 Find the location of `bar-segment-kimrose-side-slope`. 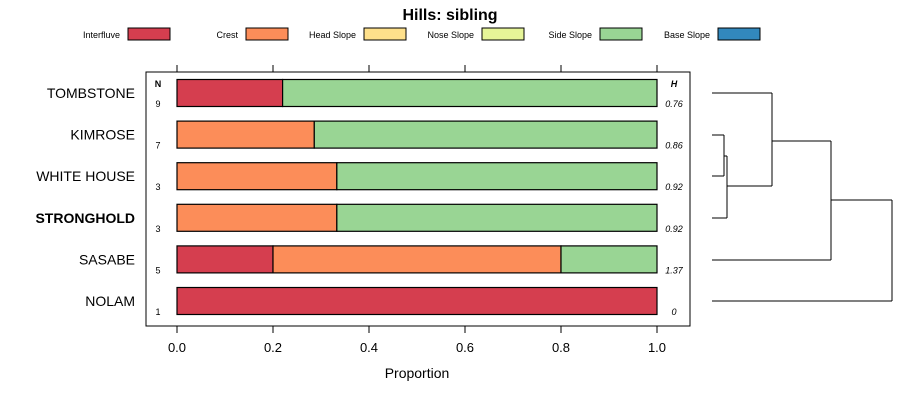

bar-segment-kimrose-side-slope is located at coordinates (485, 134).